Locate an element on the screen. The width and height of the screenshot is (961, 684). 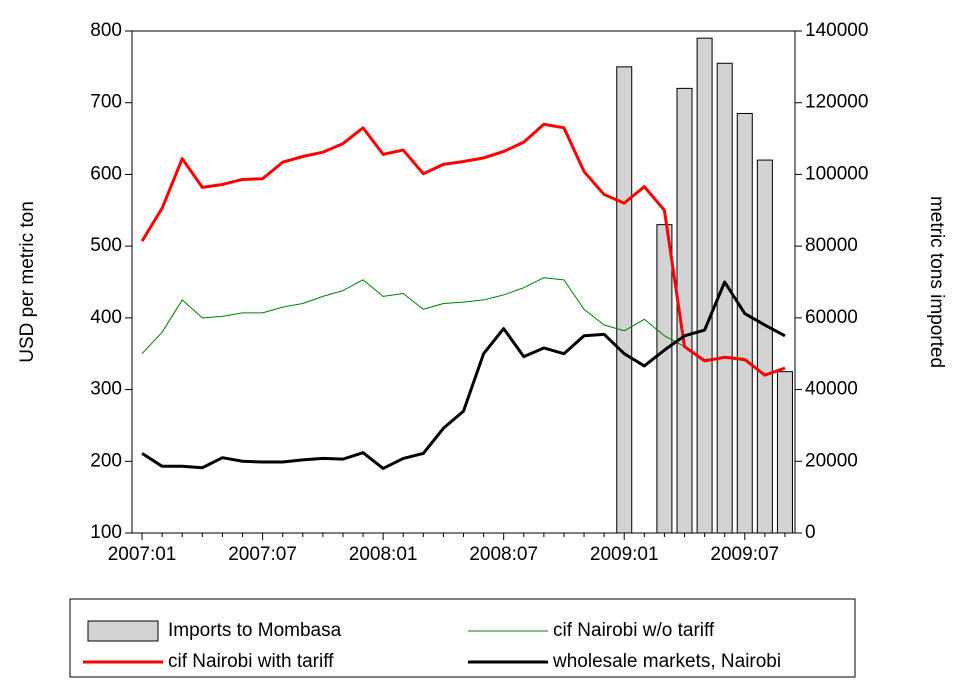
legend-box is located at coordinates (462, 638).